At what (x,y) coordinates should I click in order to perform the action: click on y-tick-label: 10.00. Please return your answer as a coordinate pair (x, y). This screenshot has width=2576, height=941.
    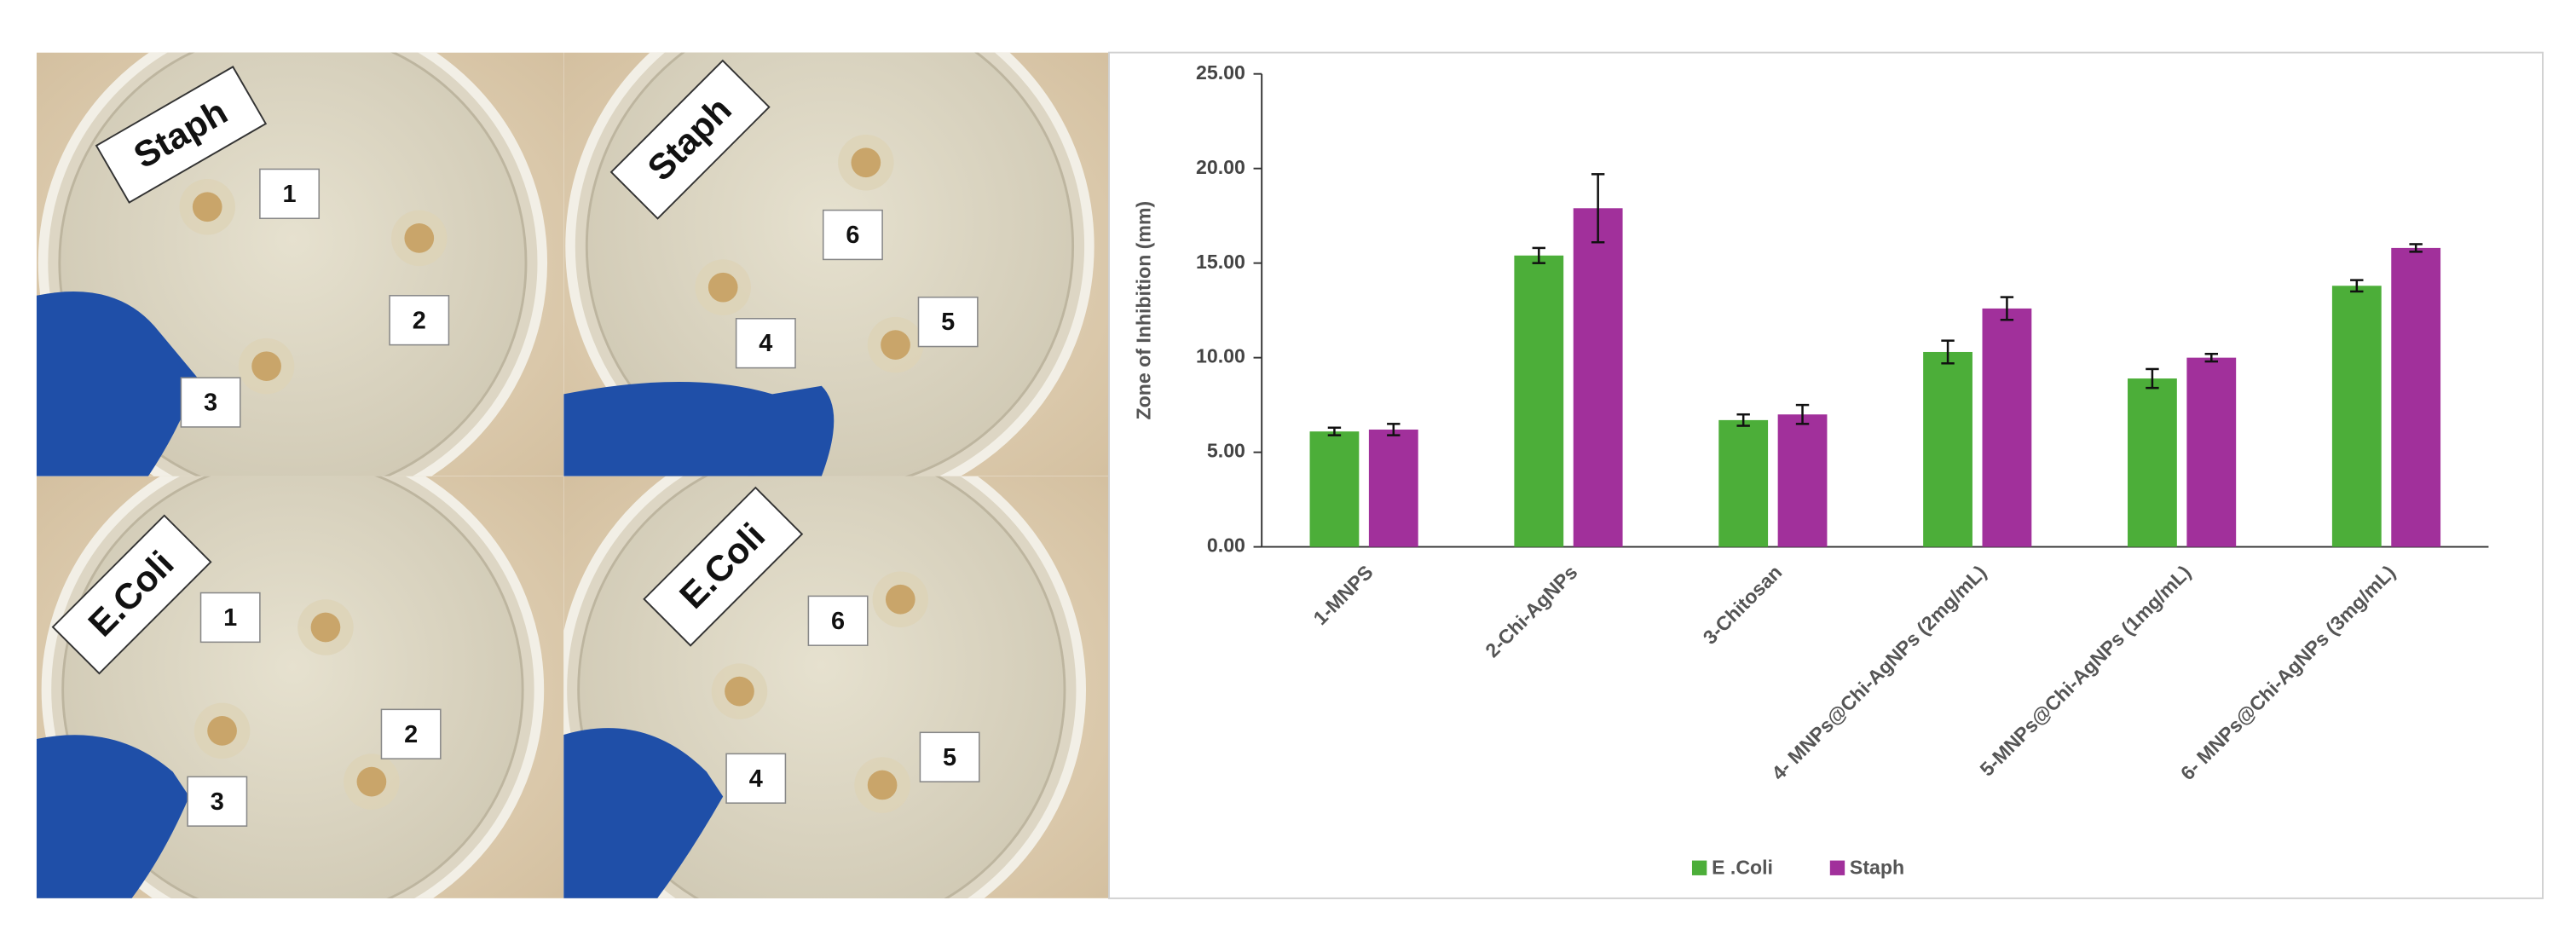
    Looking at the image, I should click on (1220, 356).